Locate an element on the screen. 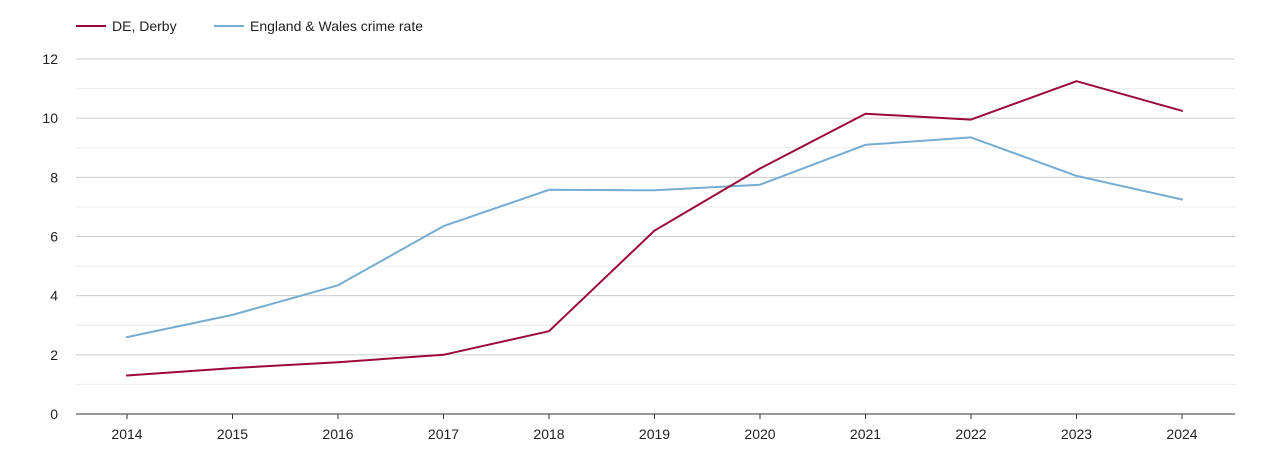 This screenshot has width=1270, height=450. x-tick-label: 2016 is located at coordinates (337, 434).